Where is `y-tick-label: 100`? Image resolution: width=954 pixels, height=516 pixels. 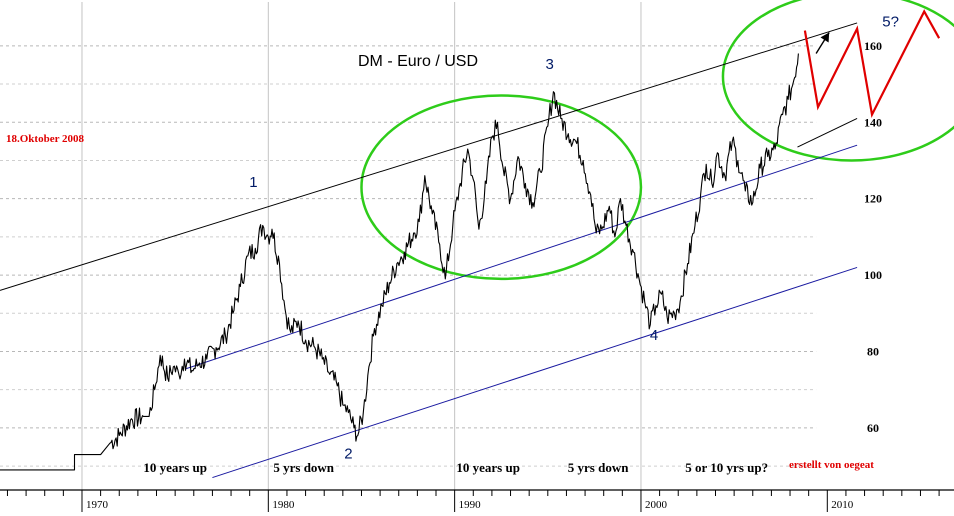 y-tick-label: 100 is located at coordinates (873, 275).